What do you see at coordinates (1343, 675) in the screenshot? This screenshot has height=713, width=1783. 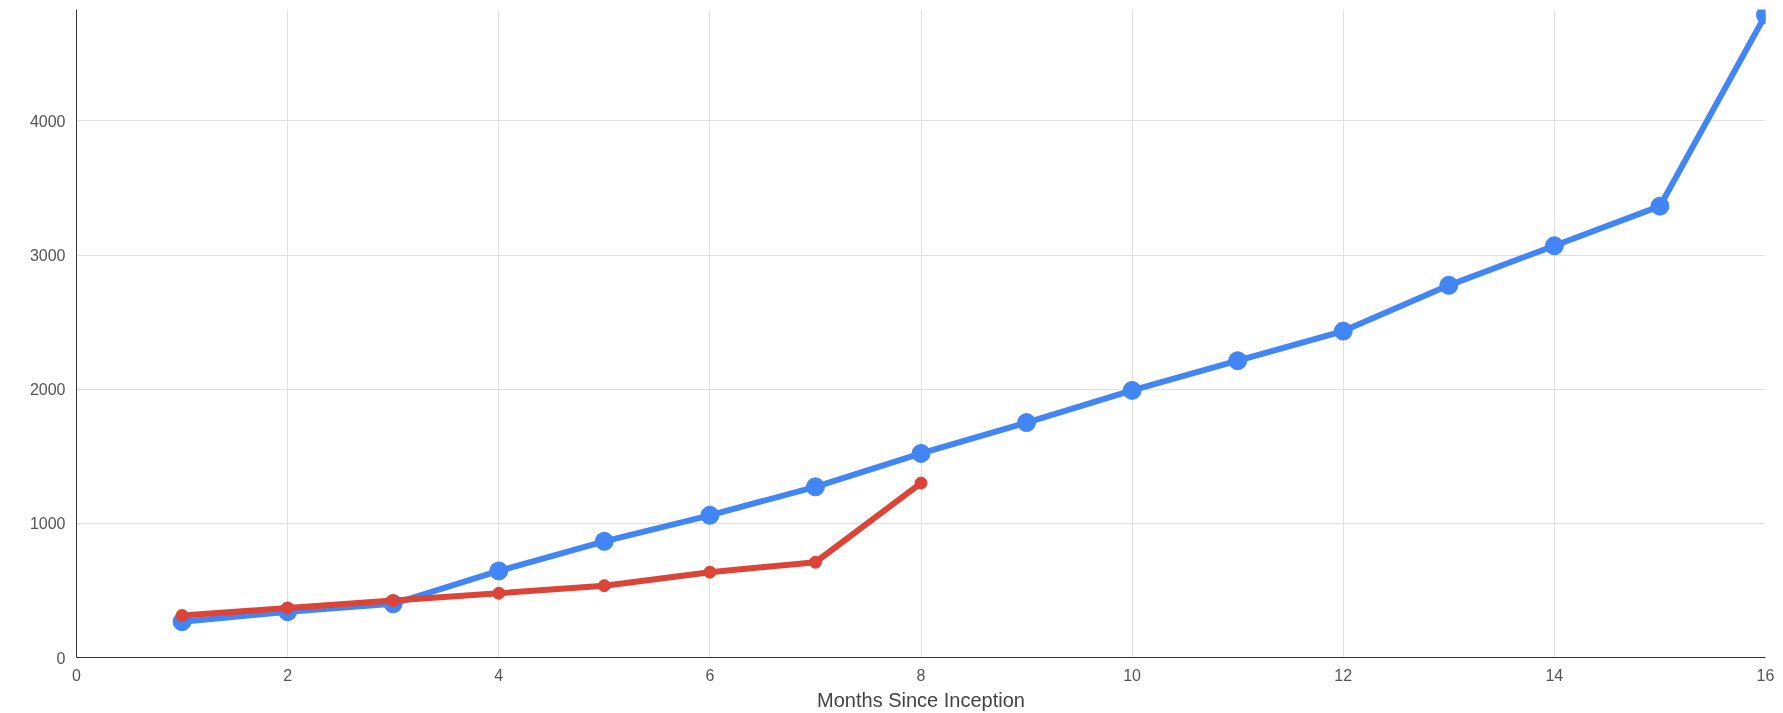 I see `x-tick-label: 12` at bounding box center [1343, 675].